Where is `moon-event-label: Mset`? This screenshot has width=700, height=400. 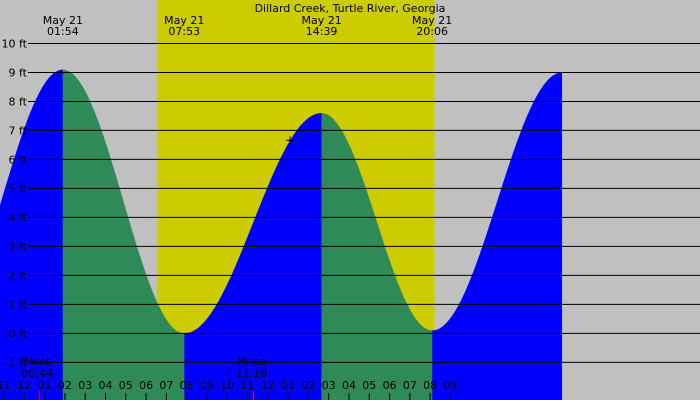
moon-event-label: Mset is located at coordinates (37, 361).